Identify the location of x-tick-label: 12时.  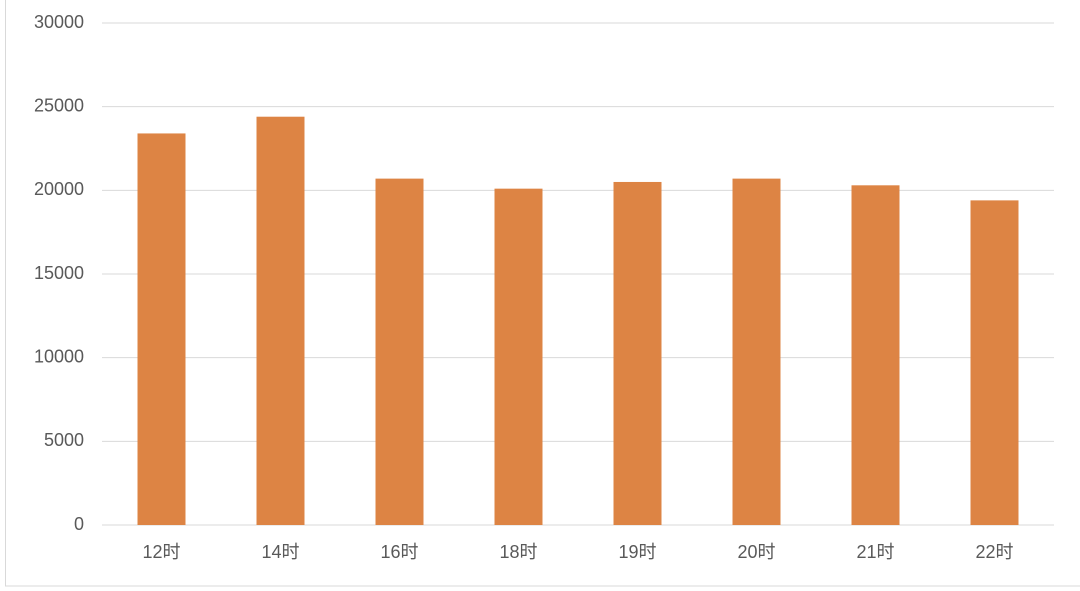
(161, 552).